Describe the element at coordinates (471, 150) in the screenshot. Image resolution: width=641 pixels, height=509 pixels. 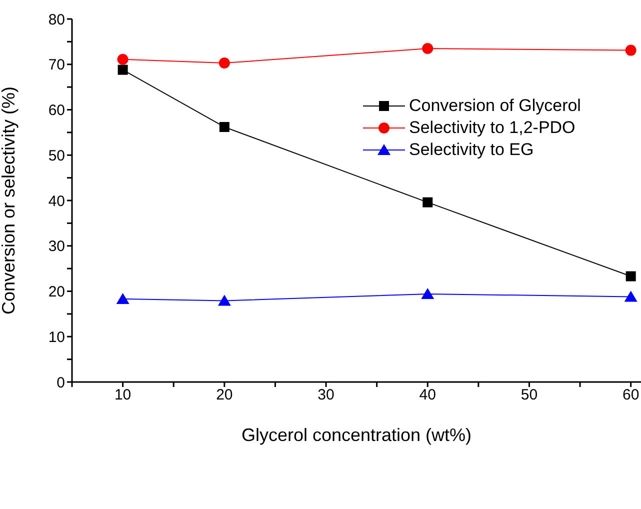
I see `legend-label: Selectivity to EG` at that location.